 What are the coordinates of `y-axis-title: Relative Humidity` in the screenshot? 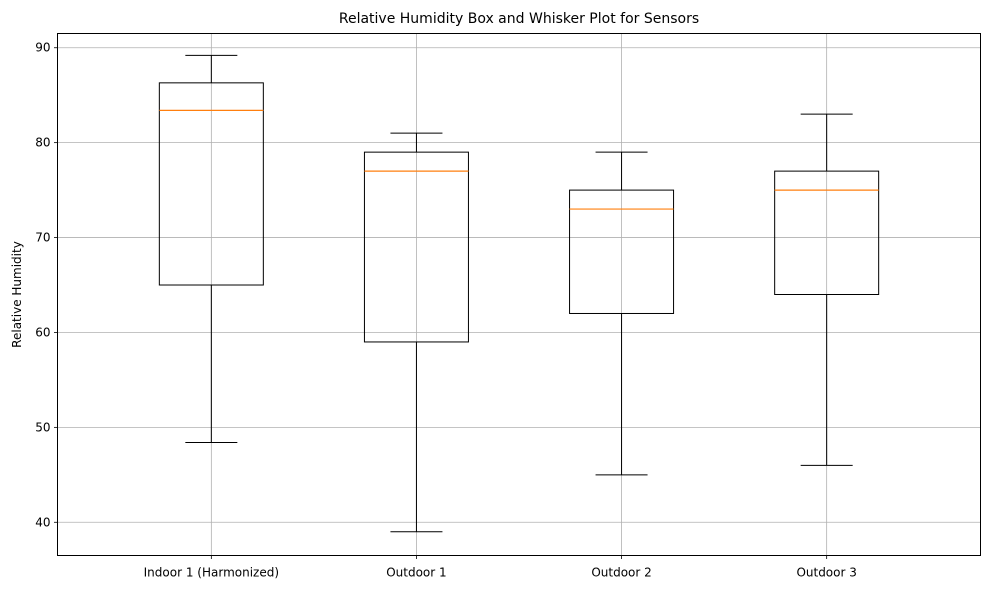 It's located at (17, 294).